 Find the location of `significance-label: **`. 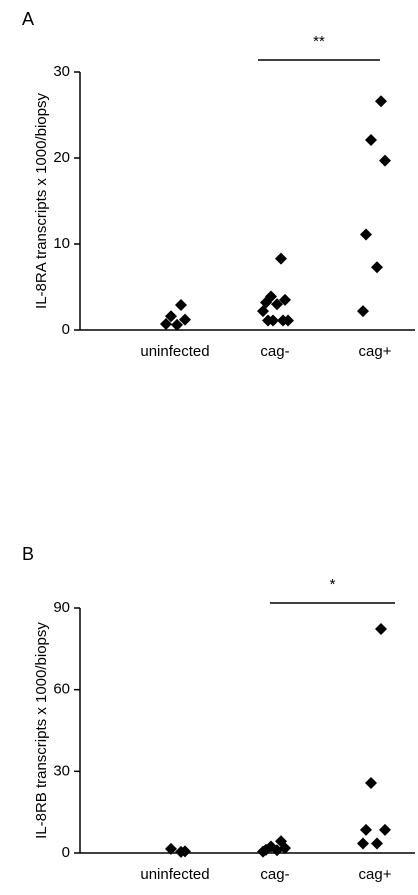

significance-label: ** is located at coordinates (319, 41).